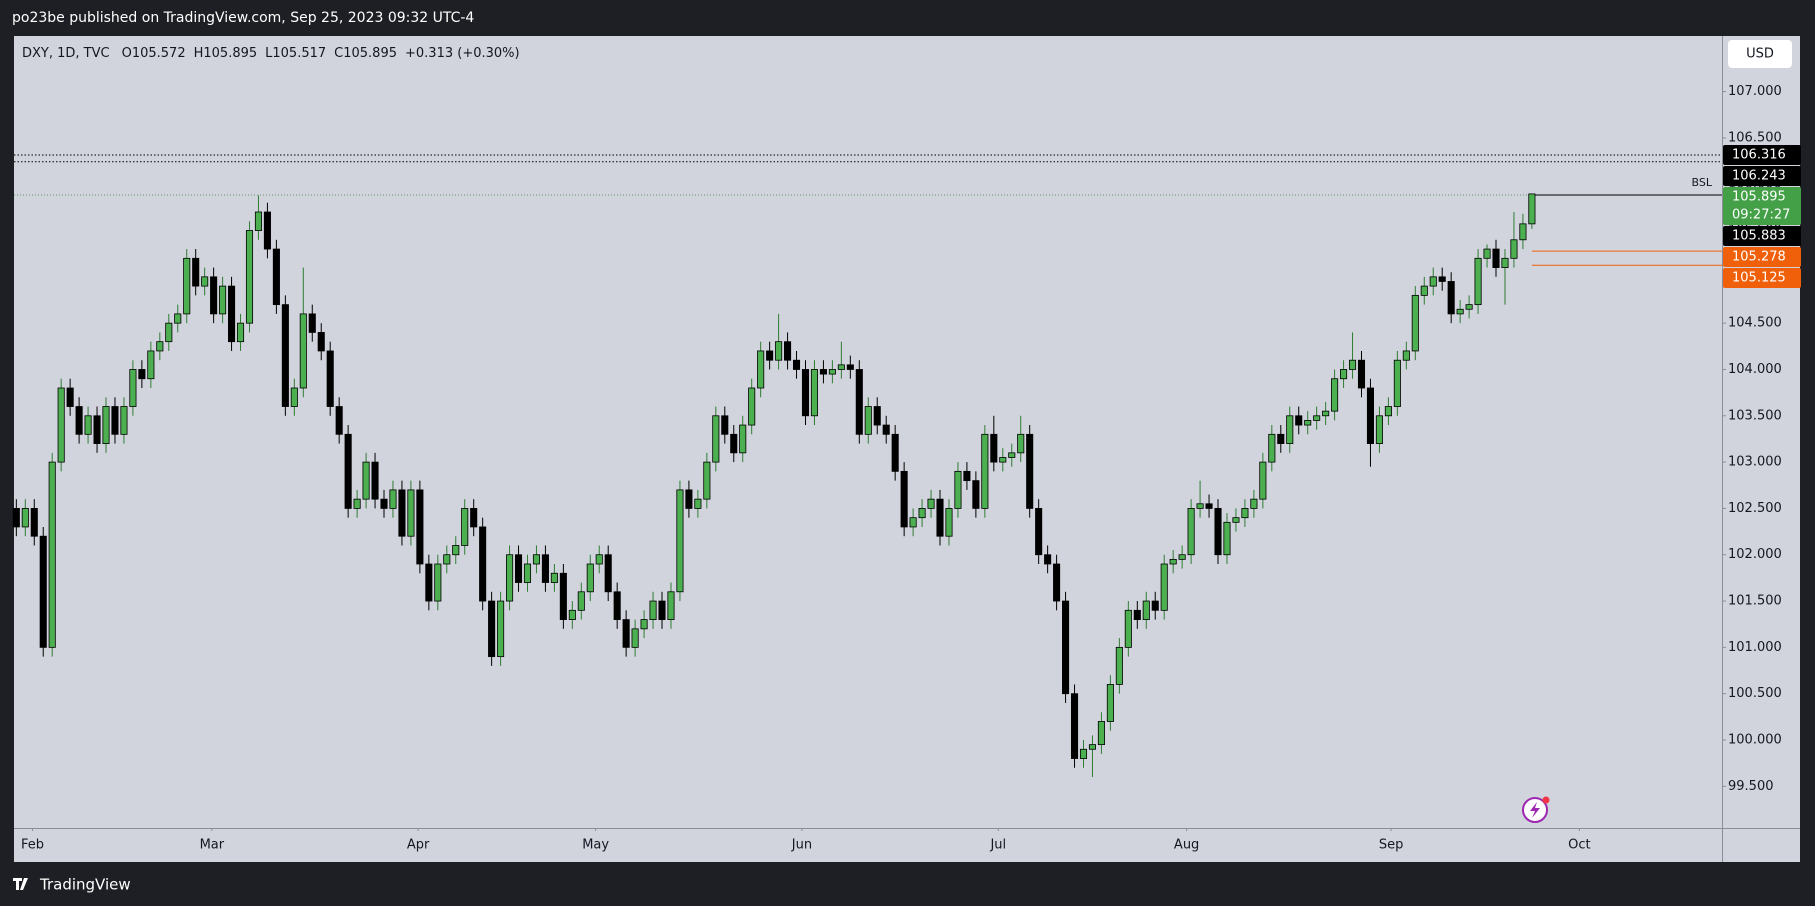 The width and height of the screenshot is (1815, 906). Describe the element at coordinates (370, 53) in the screenshot. I see `legend-value: 105.895` at that location.